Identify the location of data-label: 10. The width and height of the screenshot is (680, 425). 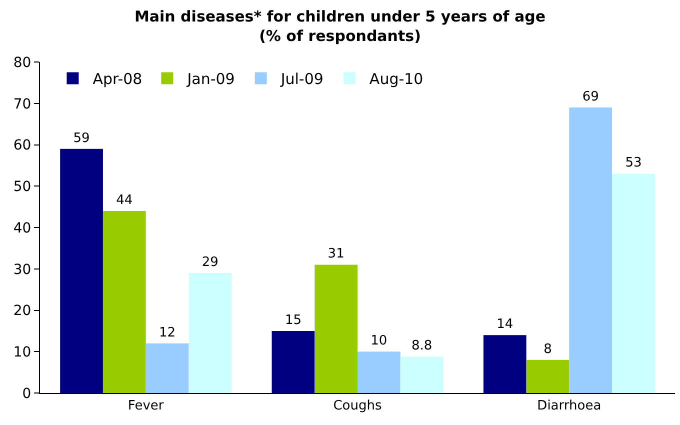
(379, 341).